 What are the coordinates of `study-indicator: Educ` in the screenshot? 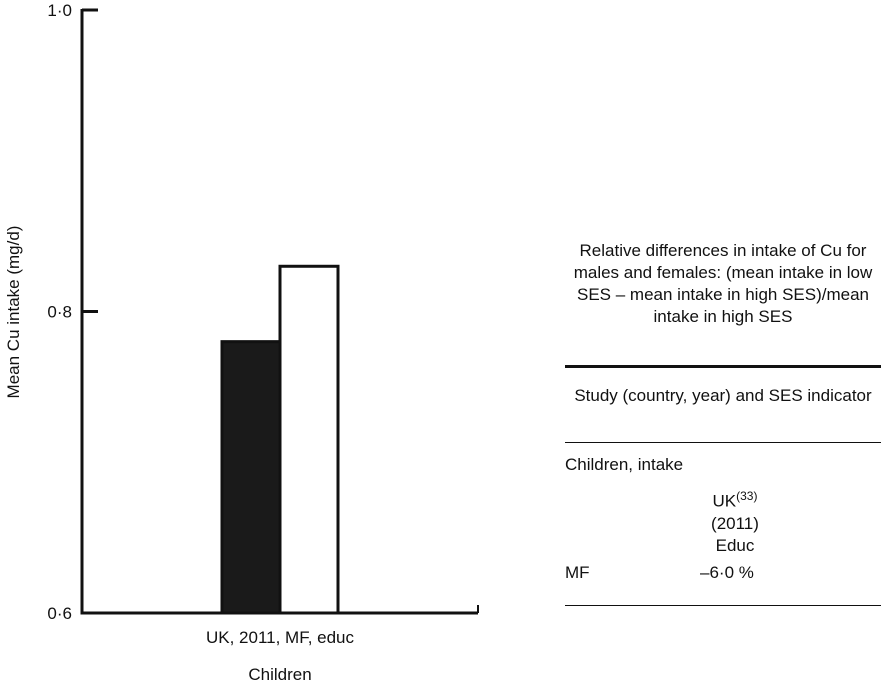 It's located at (735, 545).